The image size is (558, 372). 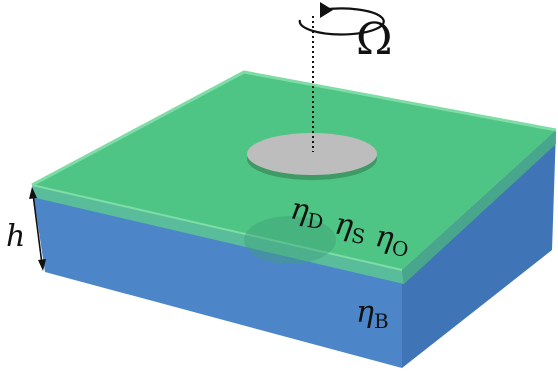 What do you see at coordinates (479, 207) in the screenshot?
I see `membrane-right-edge` at bounding box center [479, 207].